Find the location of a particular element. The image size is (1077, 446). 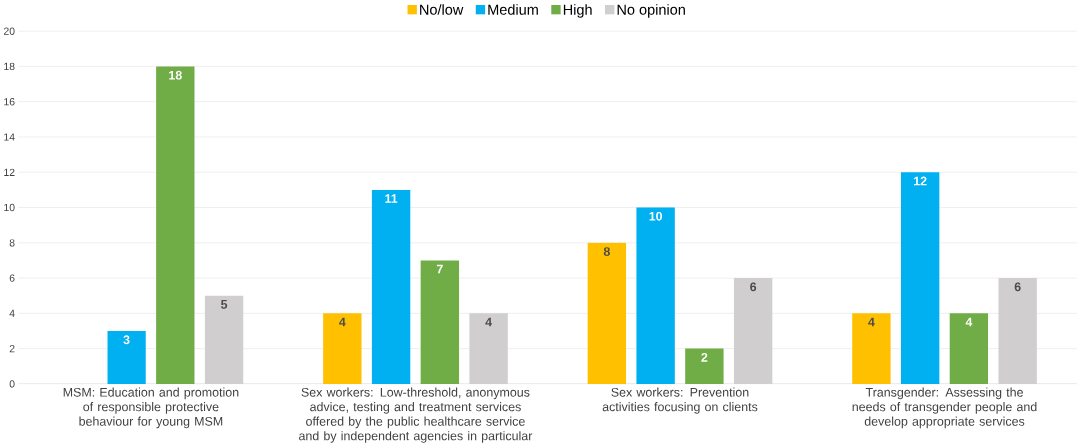

legend-label: No/low is located at coordinates (442, 9).